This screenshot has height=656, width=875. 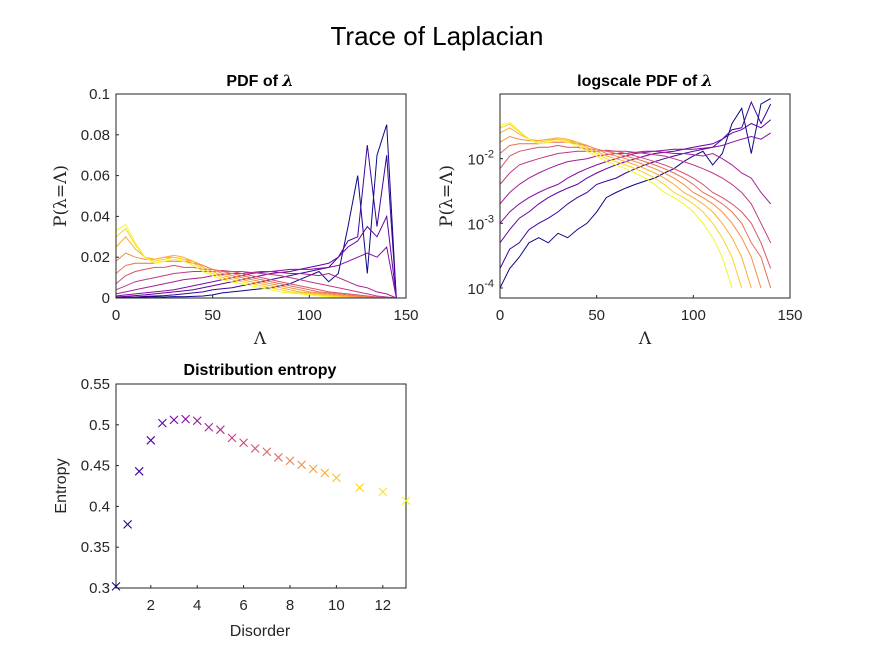 I want to click on entropy-ytick-label: 0.4, so click(x=99, y=506).